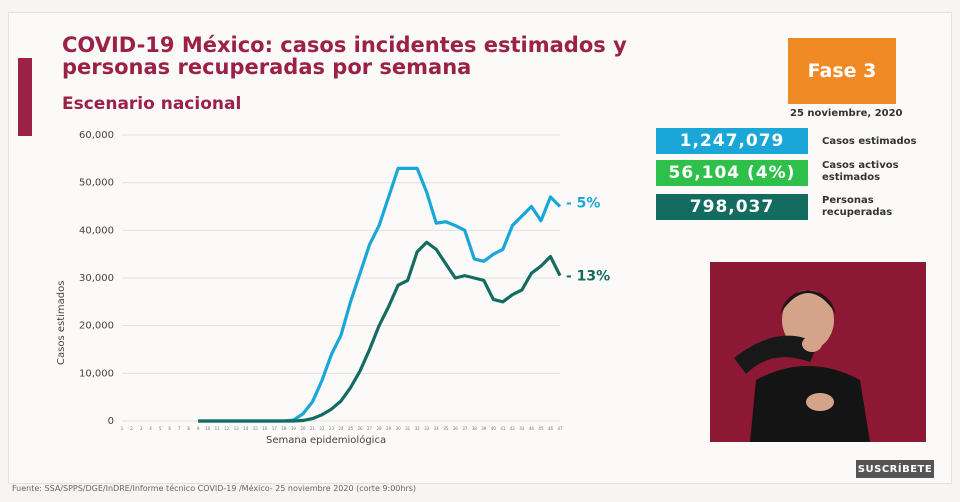 The image size is (960, 502). I want to click on x-tick-label: 37, so click(465, 428).